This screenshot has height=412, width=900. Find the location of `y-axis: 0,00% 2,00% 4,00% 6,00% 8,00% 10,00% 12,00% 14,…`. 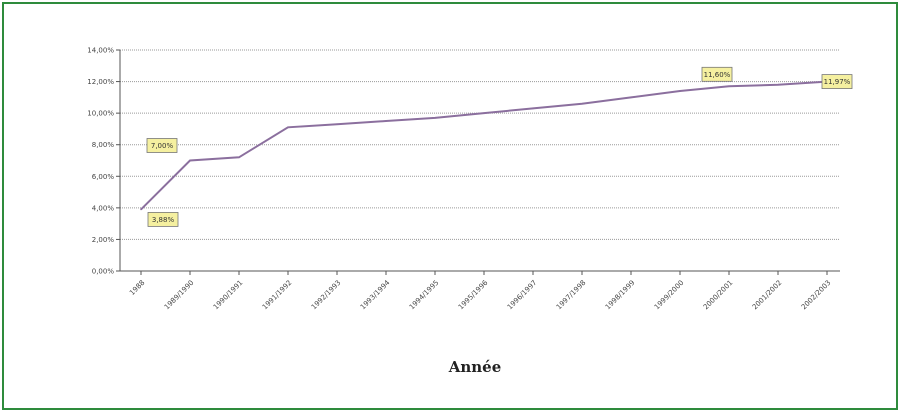

y-axis: 0,00% 2,00% 4,00% 6,00% 8,00% 10,00% 12,00% 14,… is located at coordinates (104, 161).